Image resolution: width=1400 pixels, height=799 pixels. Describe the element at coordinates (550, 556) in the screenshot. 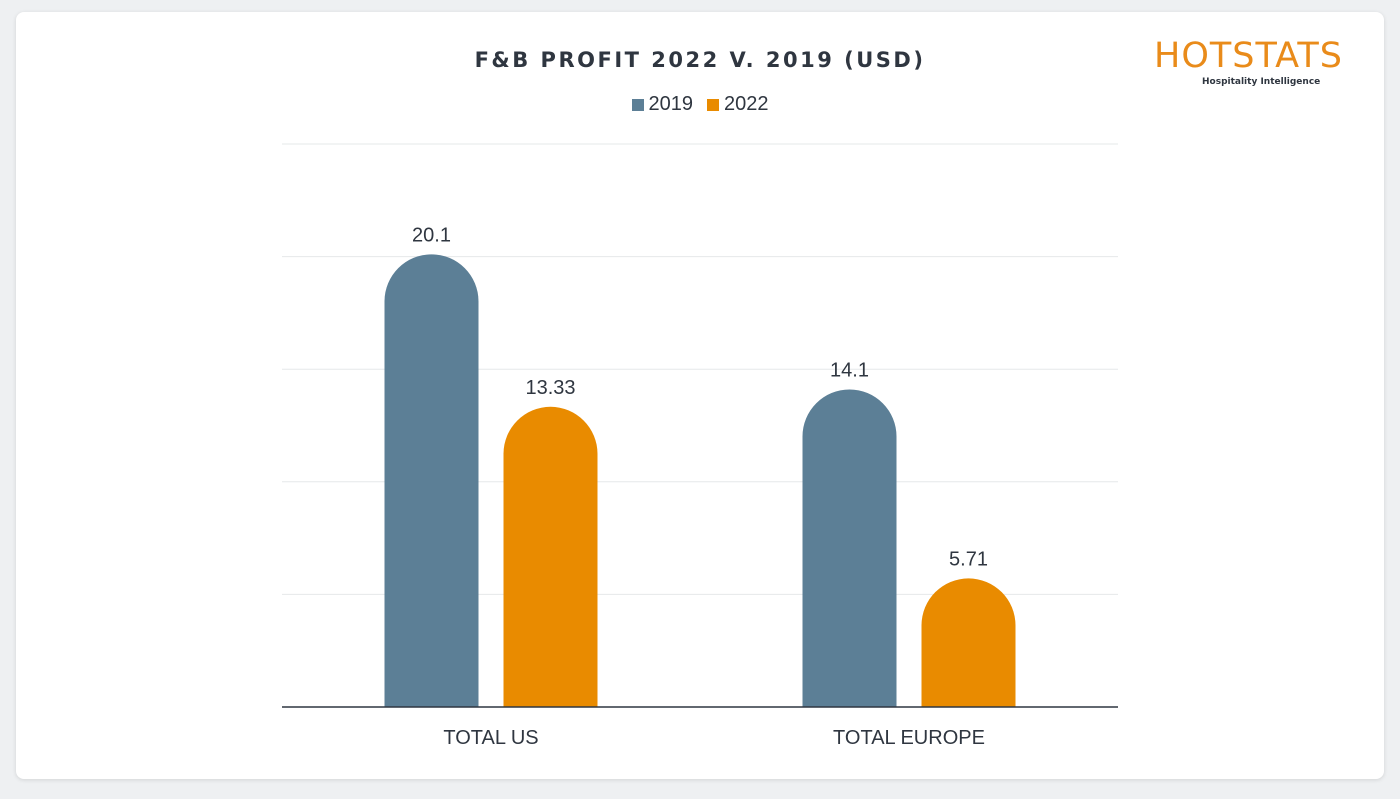

I see `bar-2022-total-us` at that location.